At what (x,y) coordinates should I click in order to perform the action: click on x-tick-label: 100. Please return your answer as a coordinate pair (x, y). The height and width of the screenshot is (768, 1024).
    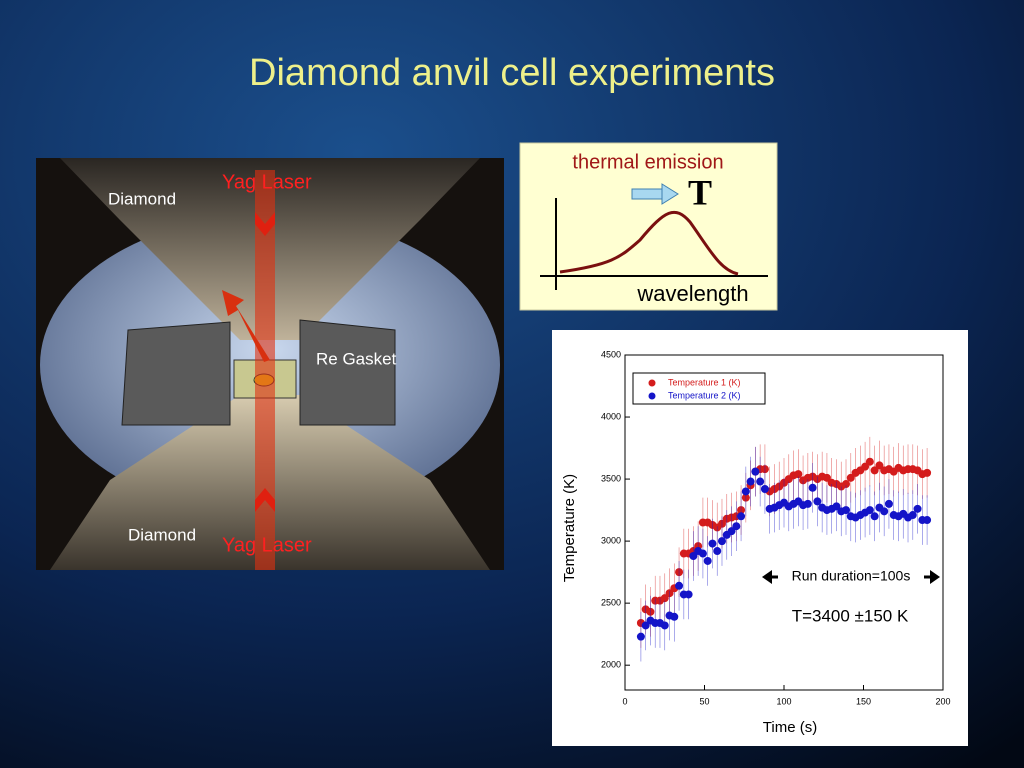
    Looking at the image, I should click on (783, 701).